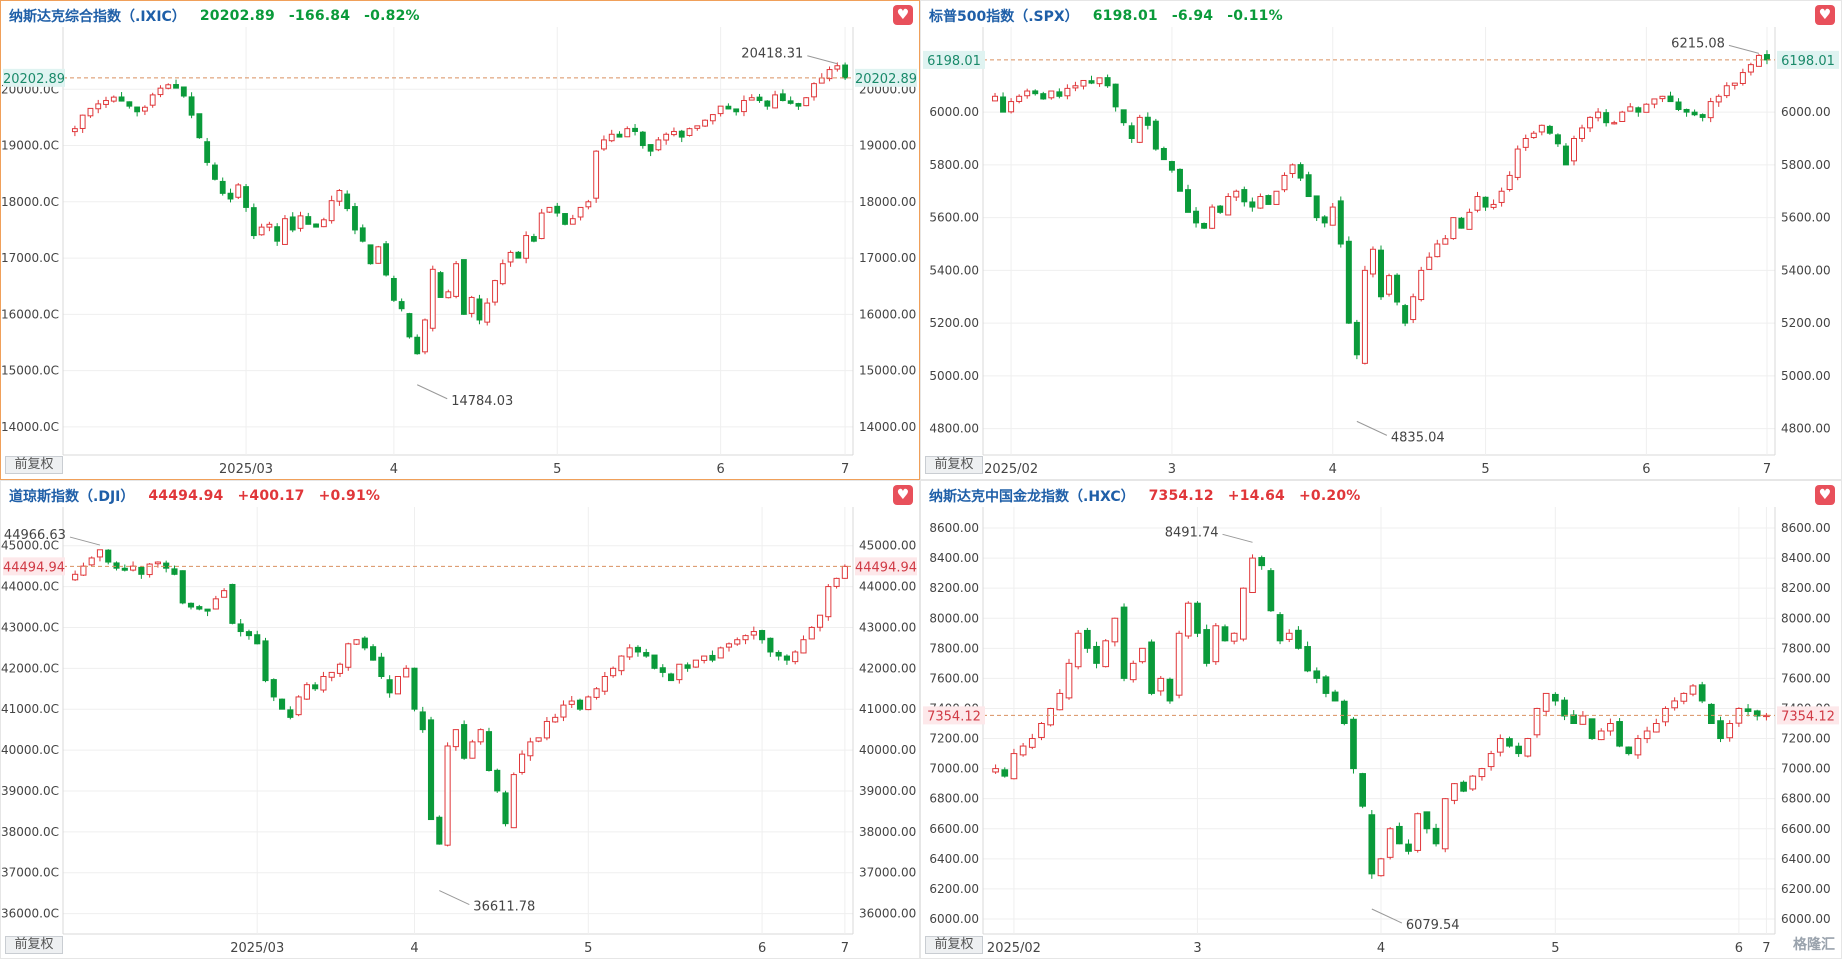 The height and width of the screenshot is (959, 1842). I want to click on index-name: 道琼斯指数（.DJI）, so click(72, 497).